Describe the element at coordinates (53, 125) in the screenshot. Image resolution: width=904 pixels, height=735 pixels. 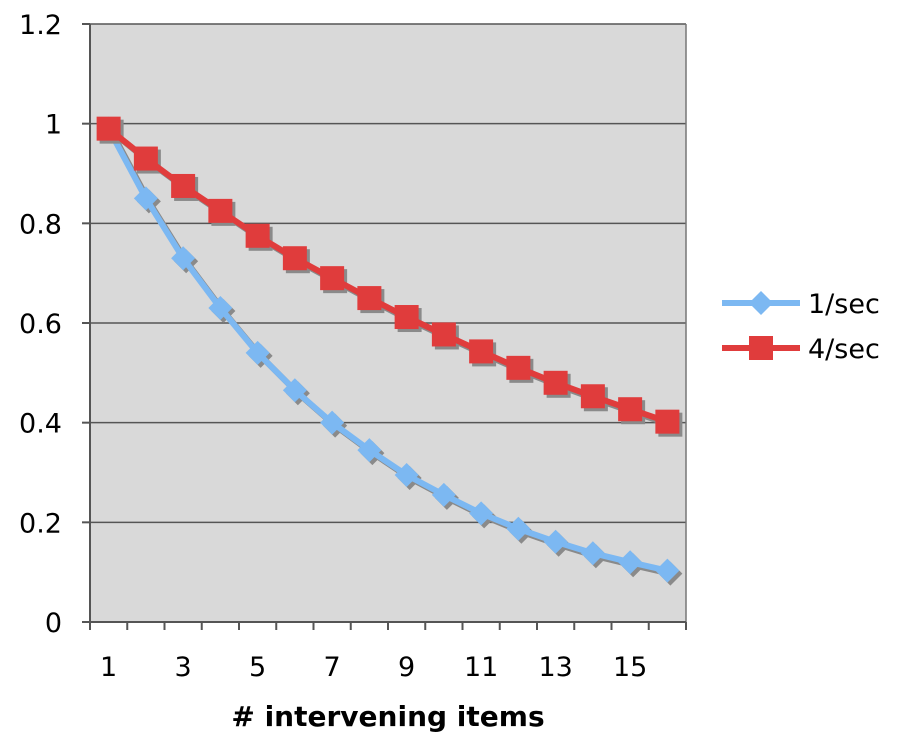
I see `y-tick-label: 1` at that location.